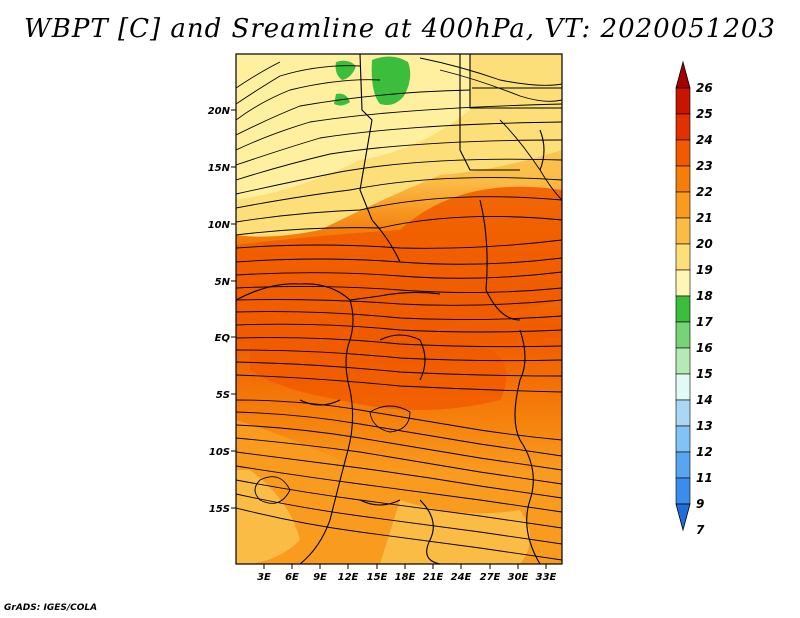 Image resolution: width=800 pixels, height=618 pixels. What do you see at coordinates (51, 608) in the screenshot?
I see `footer-credit: GrADS: IGES/COLA` at bounding box center [51, 608].